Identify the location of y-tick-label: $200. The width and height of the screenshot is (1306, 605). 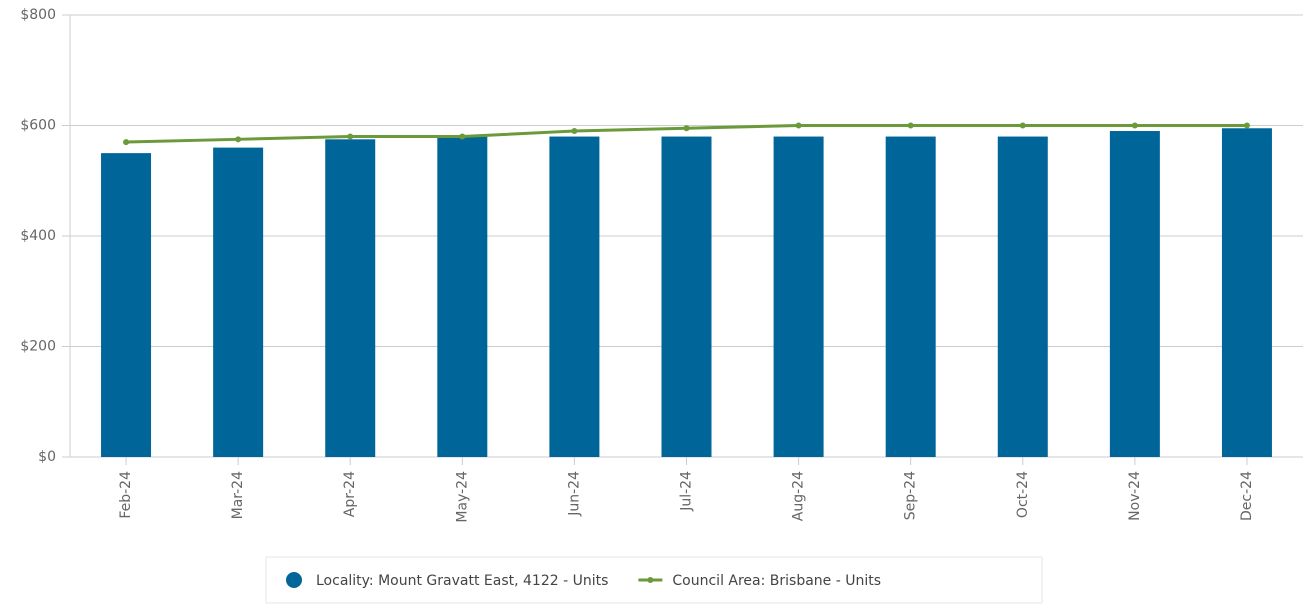
(38, 347).